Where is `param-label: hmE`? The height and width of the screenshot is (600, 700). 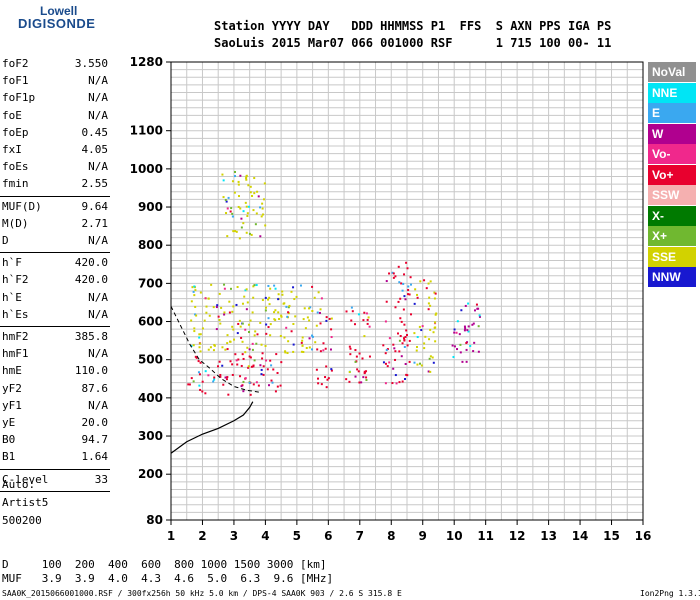
param-label: hmE is located at coordinates (12, 371).